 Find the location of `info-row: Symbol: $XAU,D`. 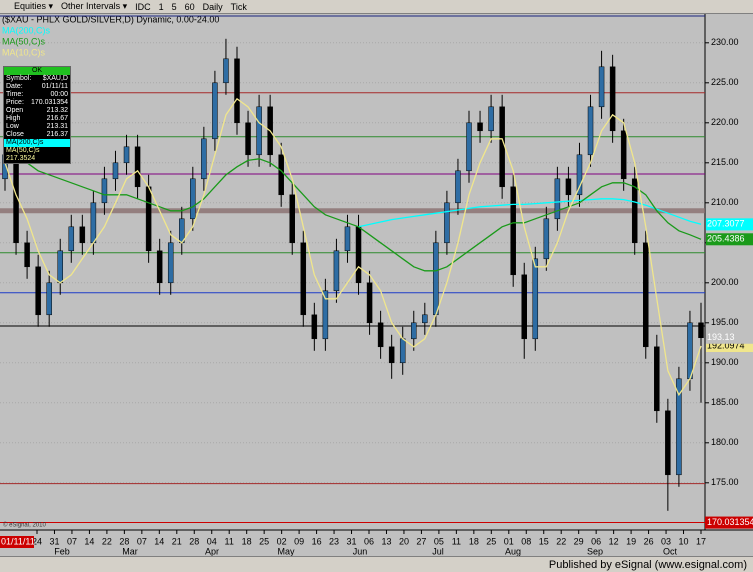

info-row: Symbol: $XAU,D is located at coordinates (37, 79).